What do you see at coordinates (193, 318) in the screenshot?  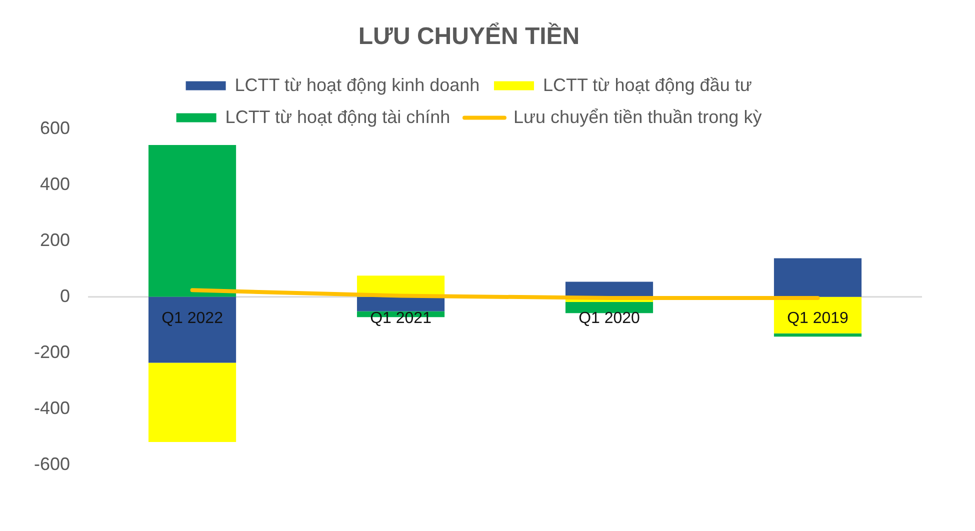 I see `x-tick-label: Q1 2022` at bounding box center [193, 318].